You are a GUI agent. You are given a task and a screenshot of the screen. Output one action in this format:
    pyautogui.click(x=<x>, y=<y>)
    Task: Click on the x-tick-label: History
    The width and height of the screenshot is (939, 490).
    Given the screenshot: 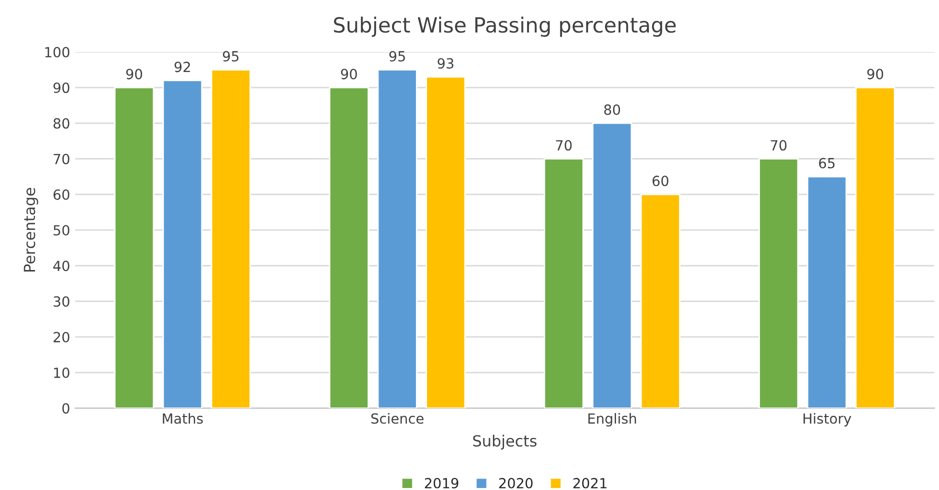 What is the action you would take?
    pyautogui.click(x=828, y=419)
    